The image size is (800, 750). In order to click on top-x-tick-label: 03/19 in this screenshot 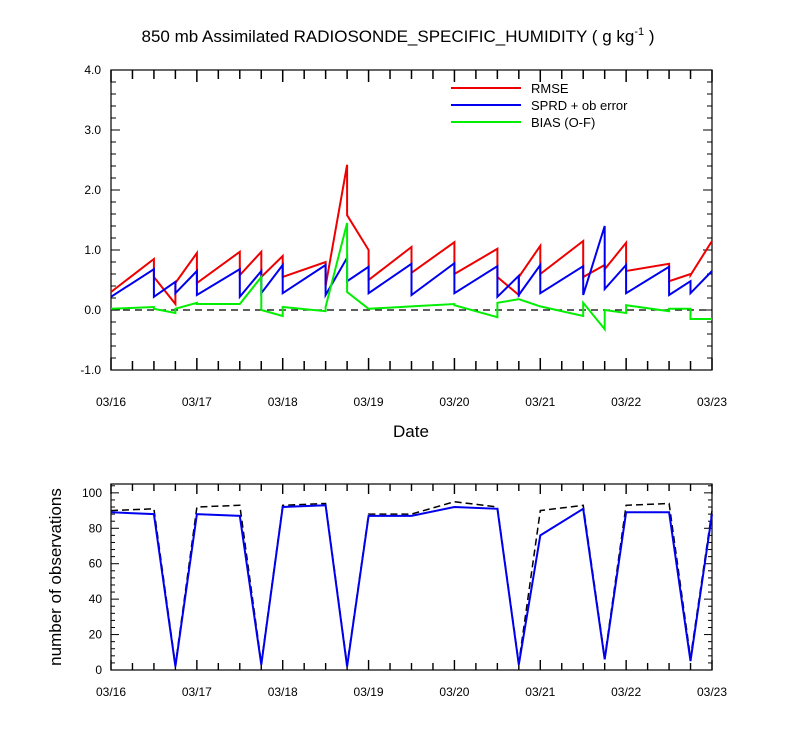, I will do `click(369, 402)`.